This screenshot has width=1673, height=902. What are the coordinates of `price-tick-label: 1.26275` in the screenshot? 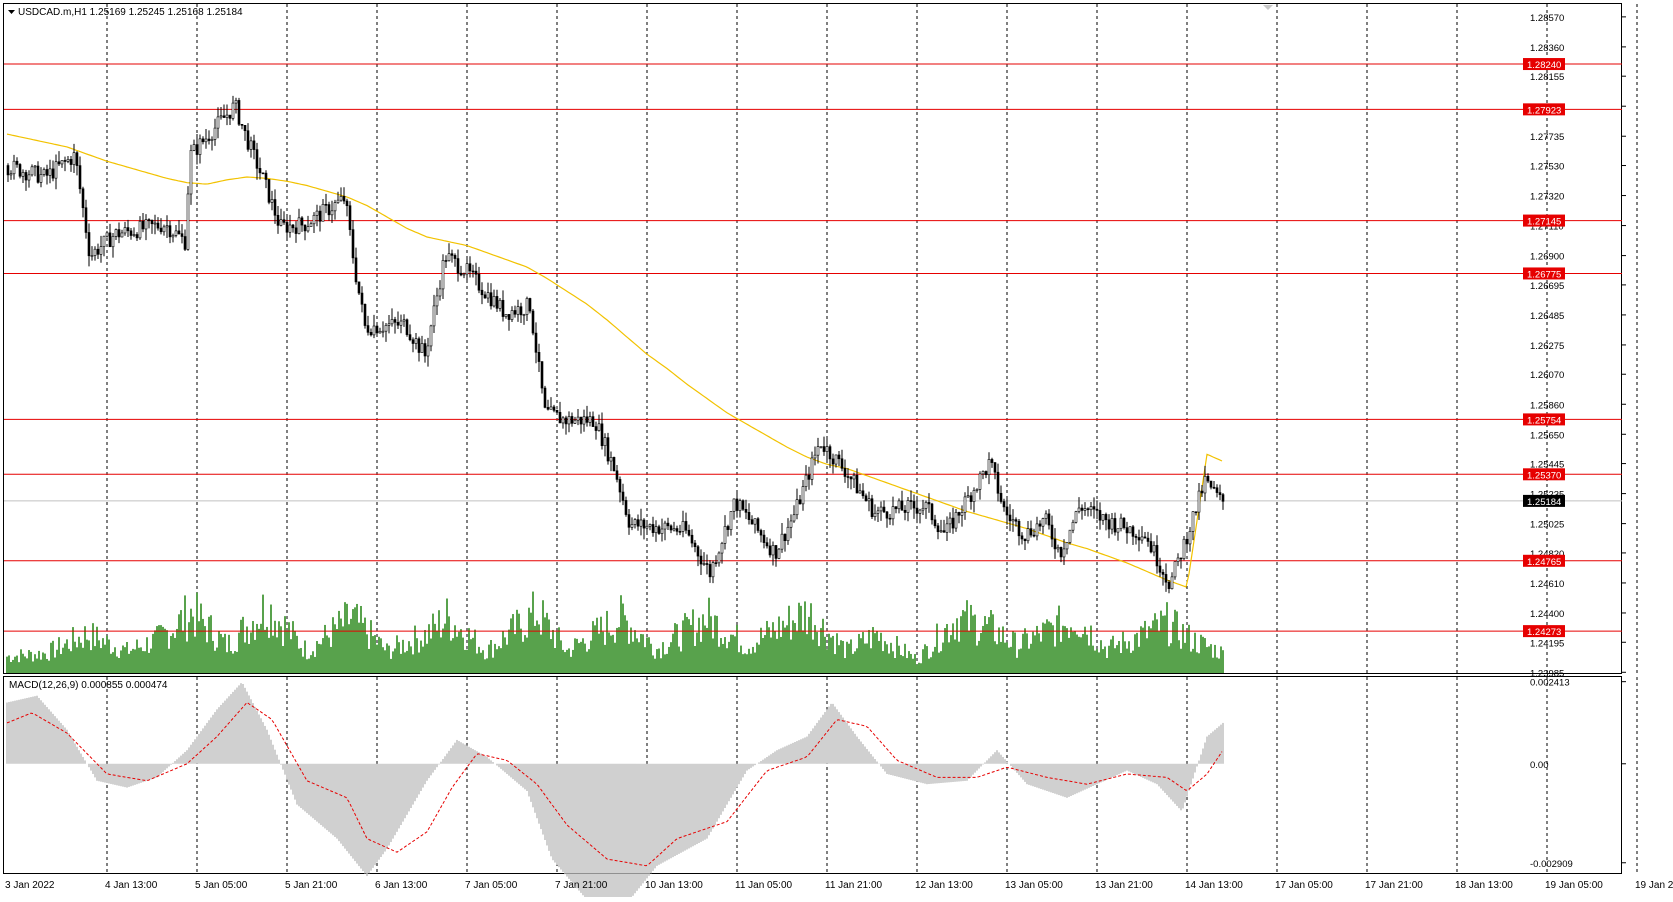 It's located at (1547, 346).